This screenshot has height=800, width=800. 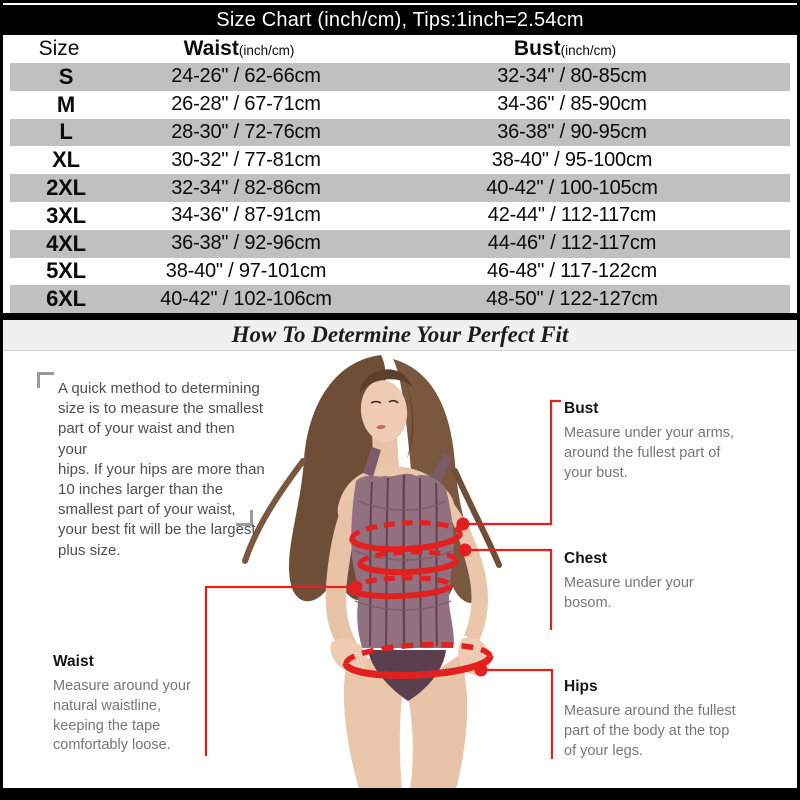 What do you see at coordinates (581, 686) in the screenshot?
I see `measurement-hips-label: Hips` at bounding box center [581, 686].